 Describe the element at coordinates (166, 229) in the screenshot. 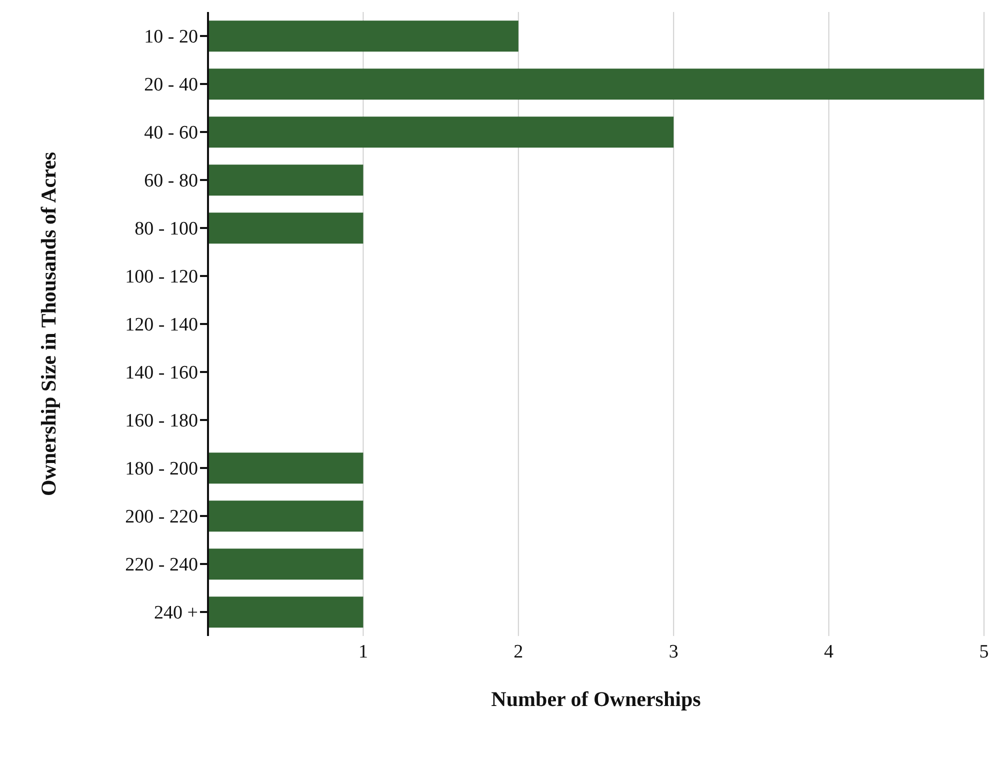

I see `y-tick-label: 80 - 100` at that location.